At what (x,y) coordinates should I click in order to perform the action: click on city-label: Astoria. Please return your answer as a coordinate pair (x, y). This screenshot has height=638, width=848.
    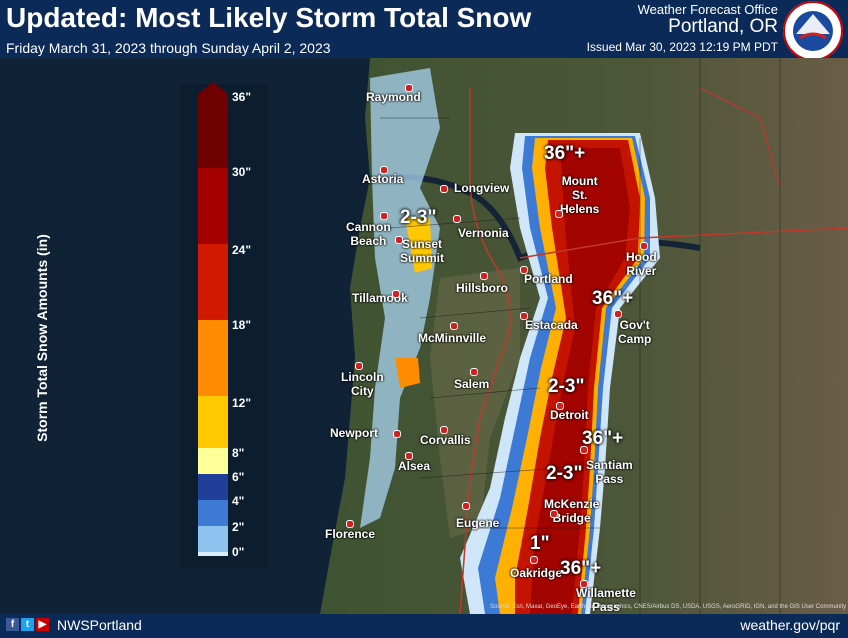
    Looking at the image, I should click on (383, 179).